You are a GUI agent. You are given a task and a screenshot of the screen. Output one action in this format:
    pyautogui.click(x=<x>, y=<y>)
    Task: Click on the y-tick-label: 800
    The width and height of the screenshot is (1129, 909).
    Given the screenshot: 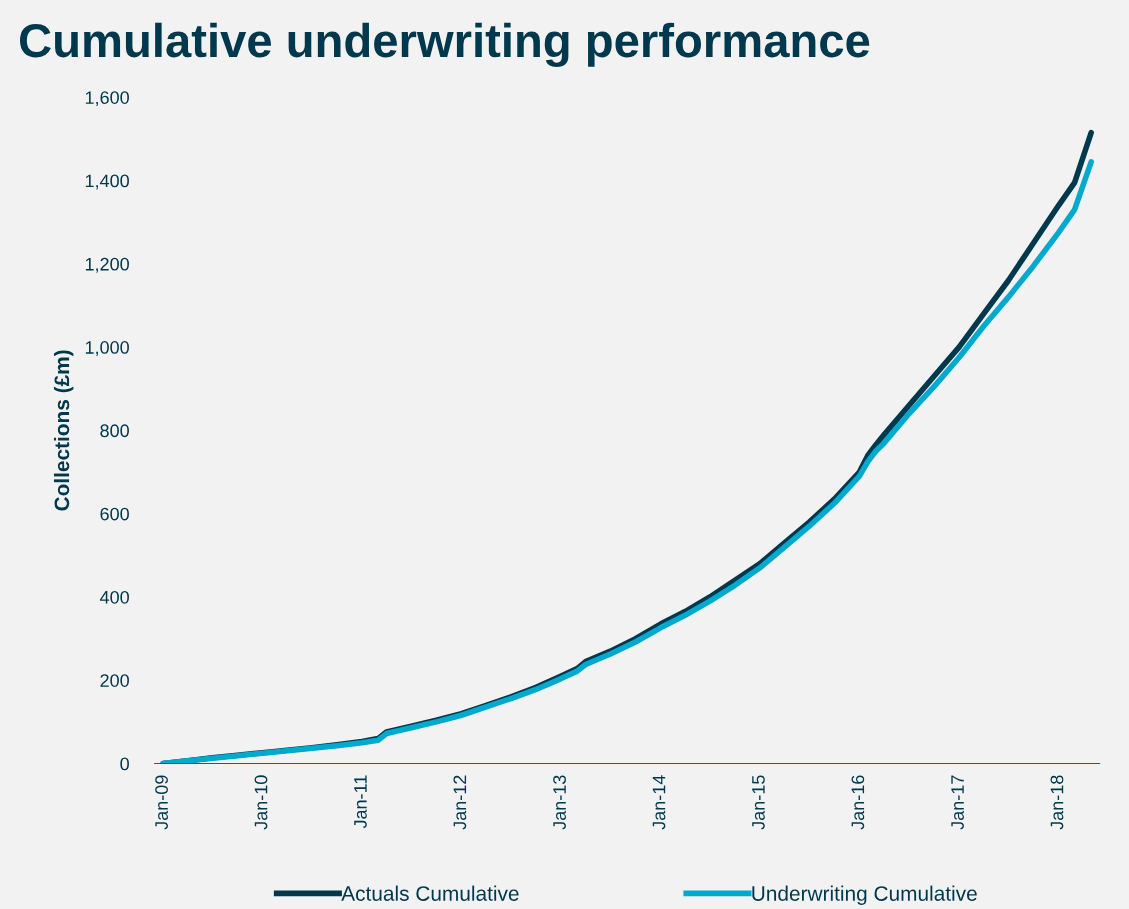 What is the action you would take?
    pyautogui.click(x=114, y=431)
    